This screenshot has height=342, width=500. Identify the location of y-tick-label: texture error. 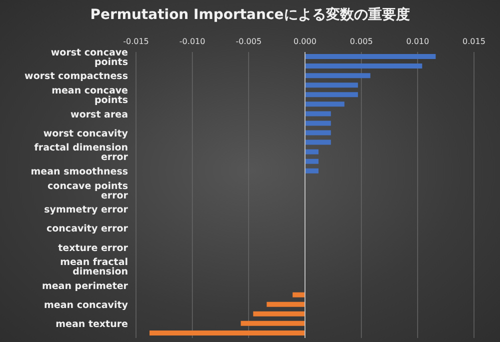
(93, 248).